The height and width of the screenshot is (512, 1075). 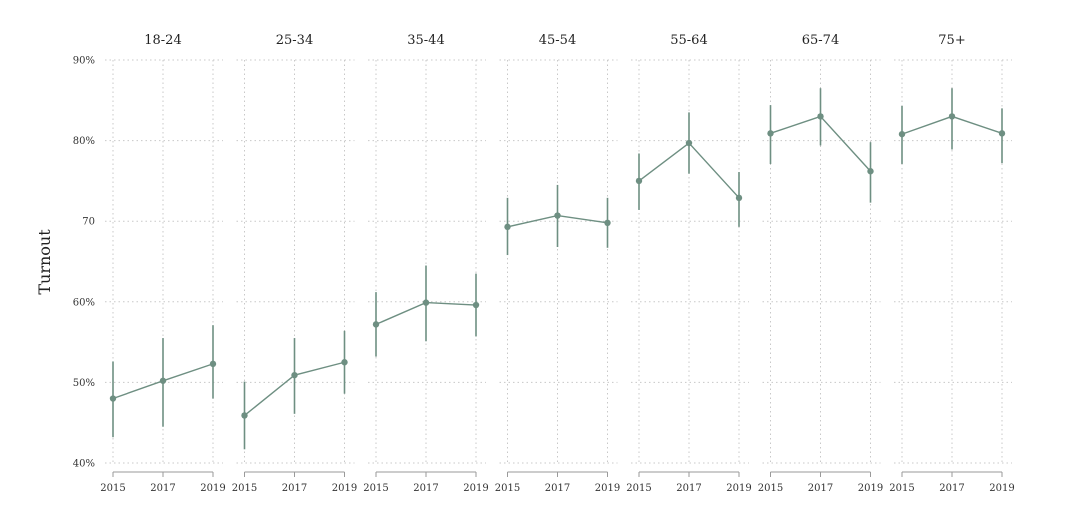 What do you see at coordinates (688, 263) in the screenshot?
I see `panel-55-64: 55-64 2015 2017 2019` at bounding box center [688, 263].